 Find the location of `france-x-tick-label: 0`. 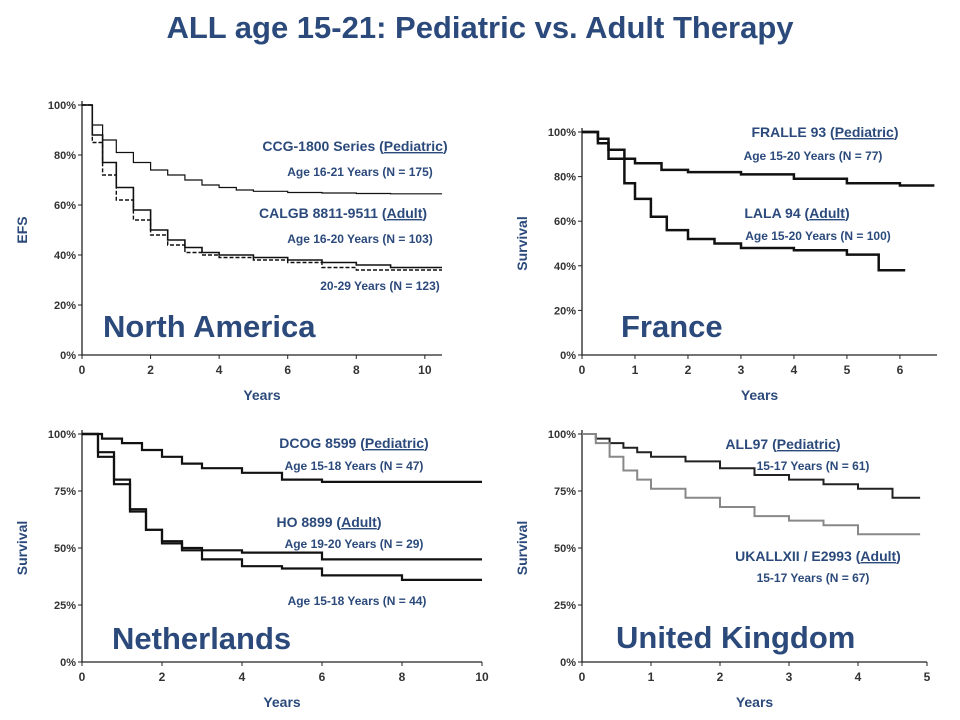

france-x-tick-label: 0 is located at coordinates (582, 370).